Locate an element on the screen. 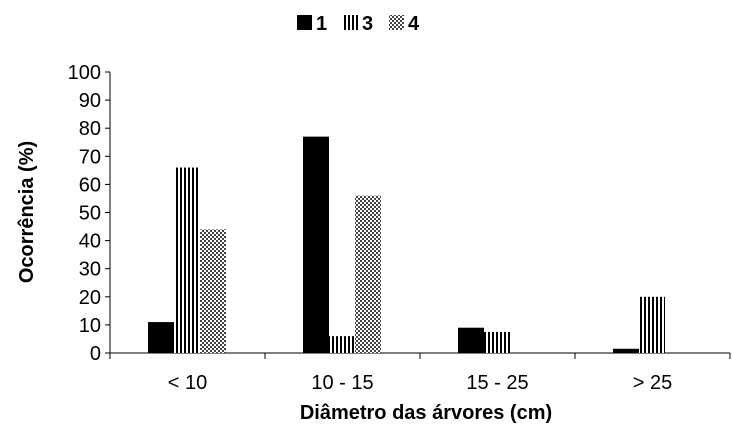 The width and height of the screenshot is (732, 430). y-axis: 0 10 20 30 40 50 60 70 80 90 100 is located at coordinates (89, 213).